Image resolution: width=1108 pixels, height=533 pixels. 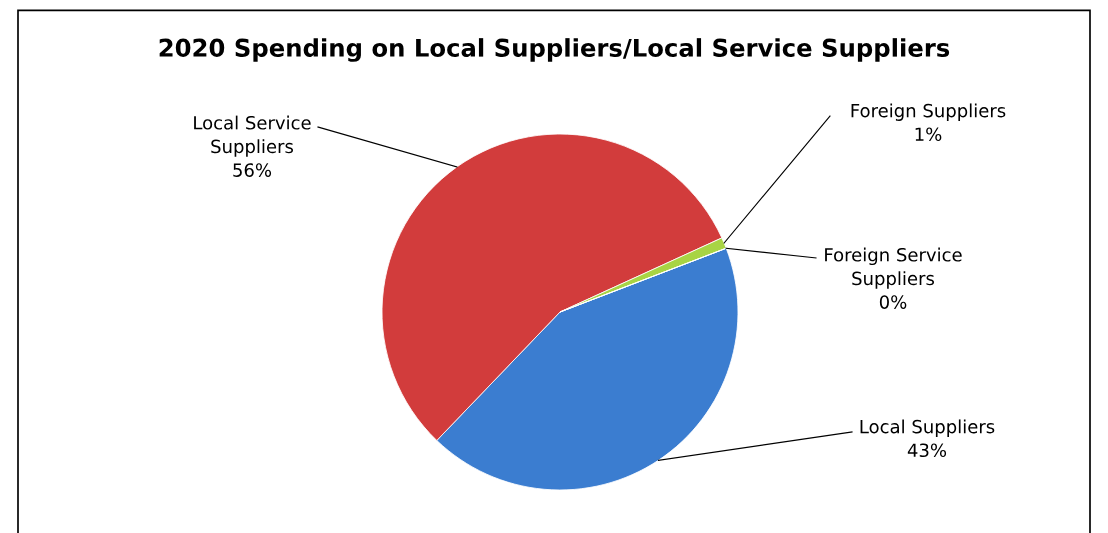 What do you see at coordinates (893, 268) in the screenshot?
I see `legend-label: Foreign Service Suppliers` at bounding box center [893, 268].